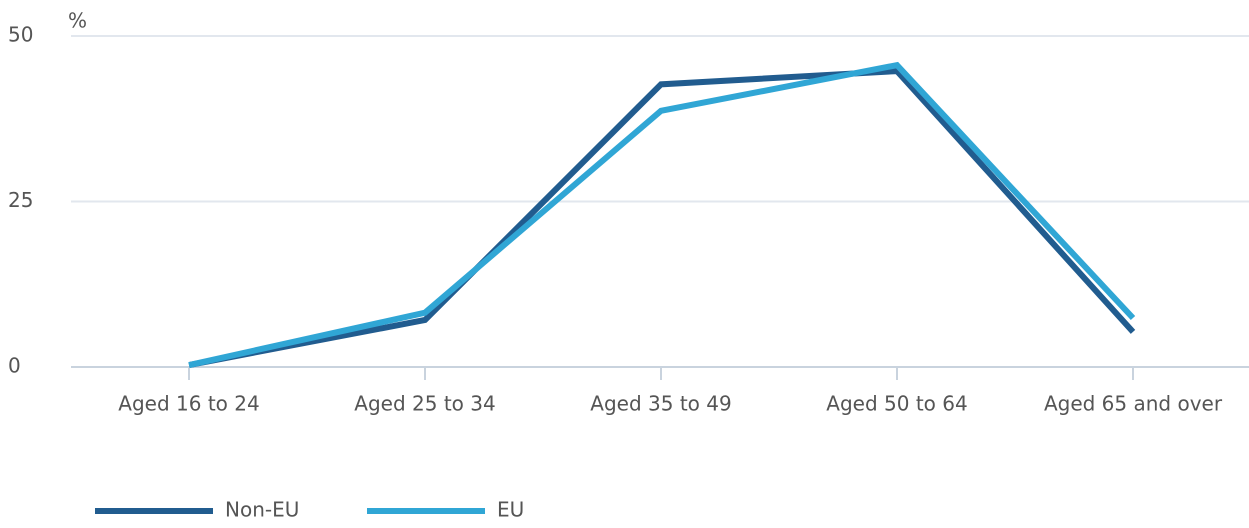 The image size is (1249, 528). I want to click on x-tick-label: Aged 50 to 64, so click(896, 404).